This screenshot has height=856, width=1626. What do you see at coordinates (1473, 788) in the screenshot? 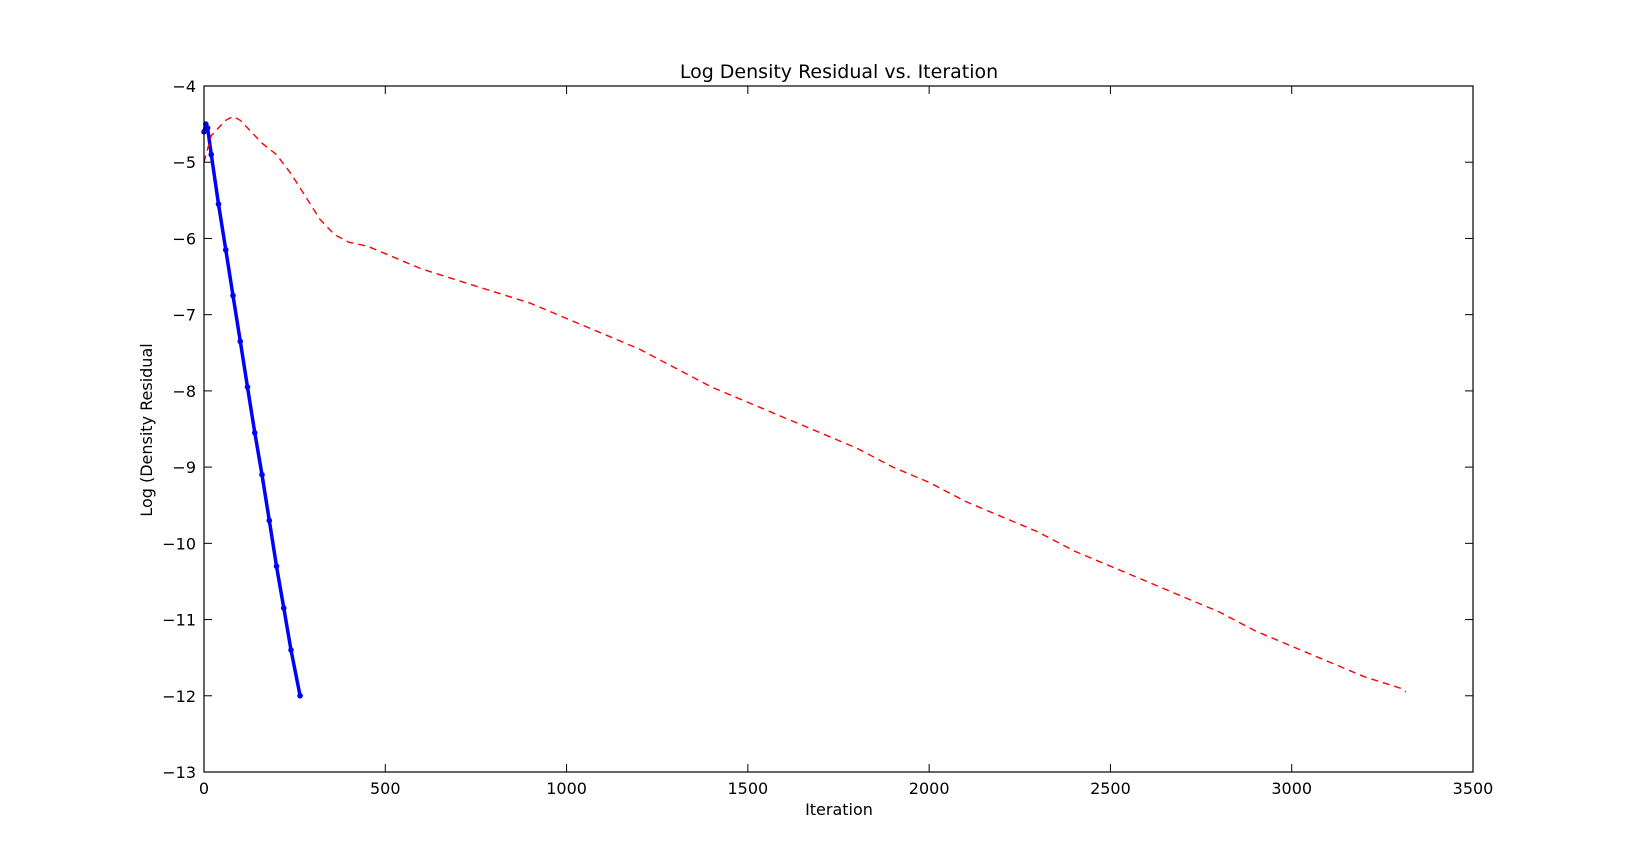
I see `x-tick-label: 3500` at bounding box center [1473, 788].